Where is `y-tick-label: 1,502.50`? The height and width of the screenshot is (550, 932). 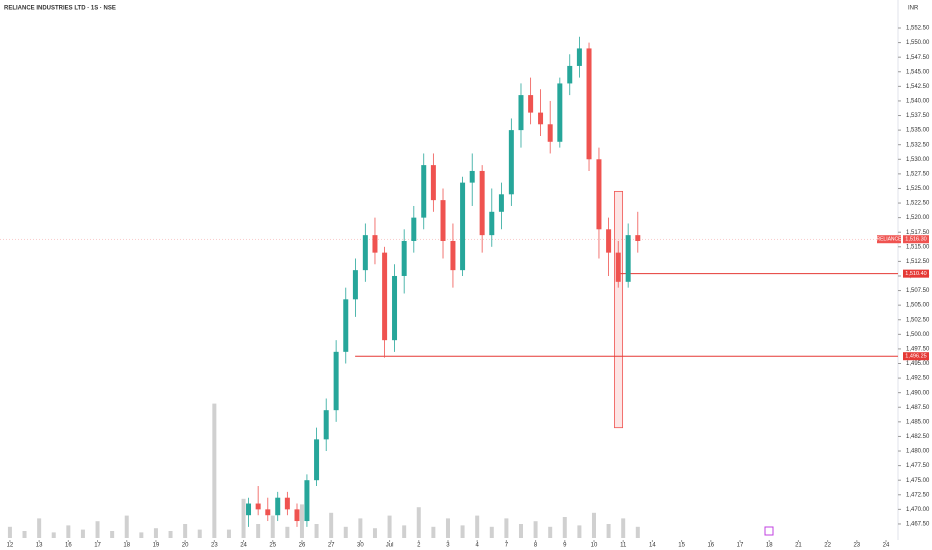
y-tick-label: 1,502.50 is located at coordinates (918, 320).